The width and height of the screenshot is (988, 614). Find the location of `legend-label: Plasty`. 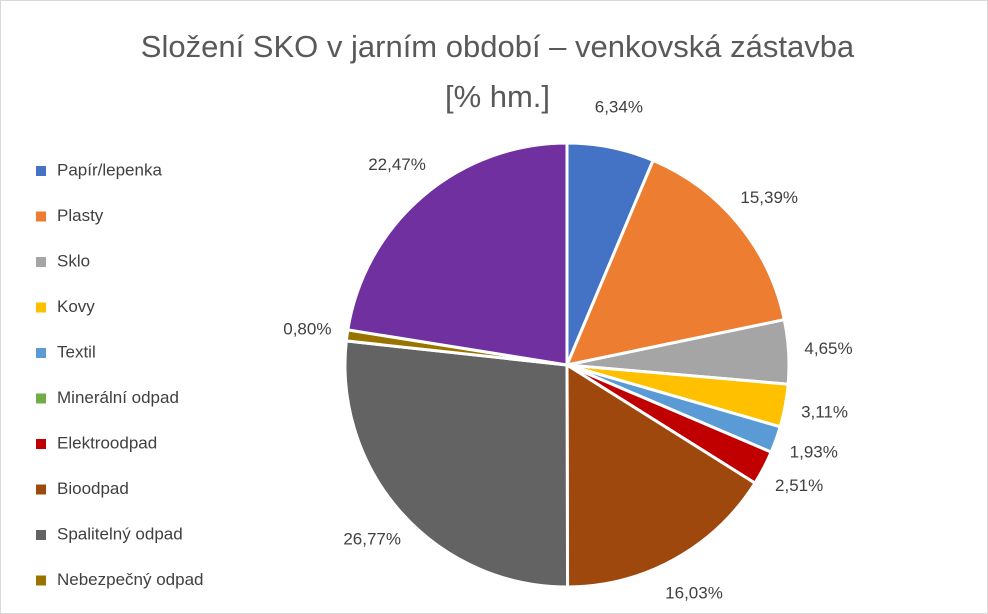

legend-label: Plasty is located at coordinates (80, 215).